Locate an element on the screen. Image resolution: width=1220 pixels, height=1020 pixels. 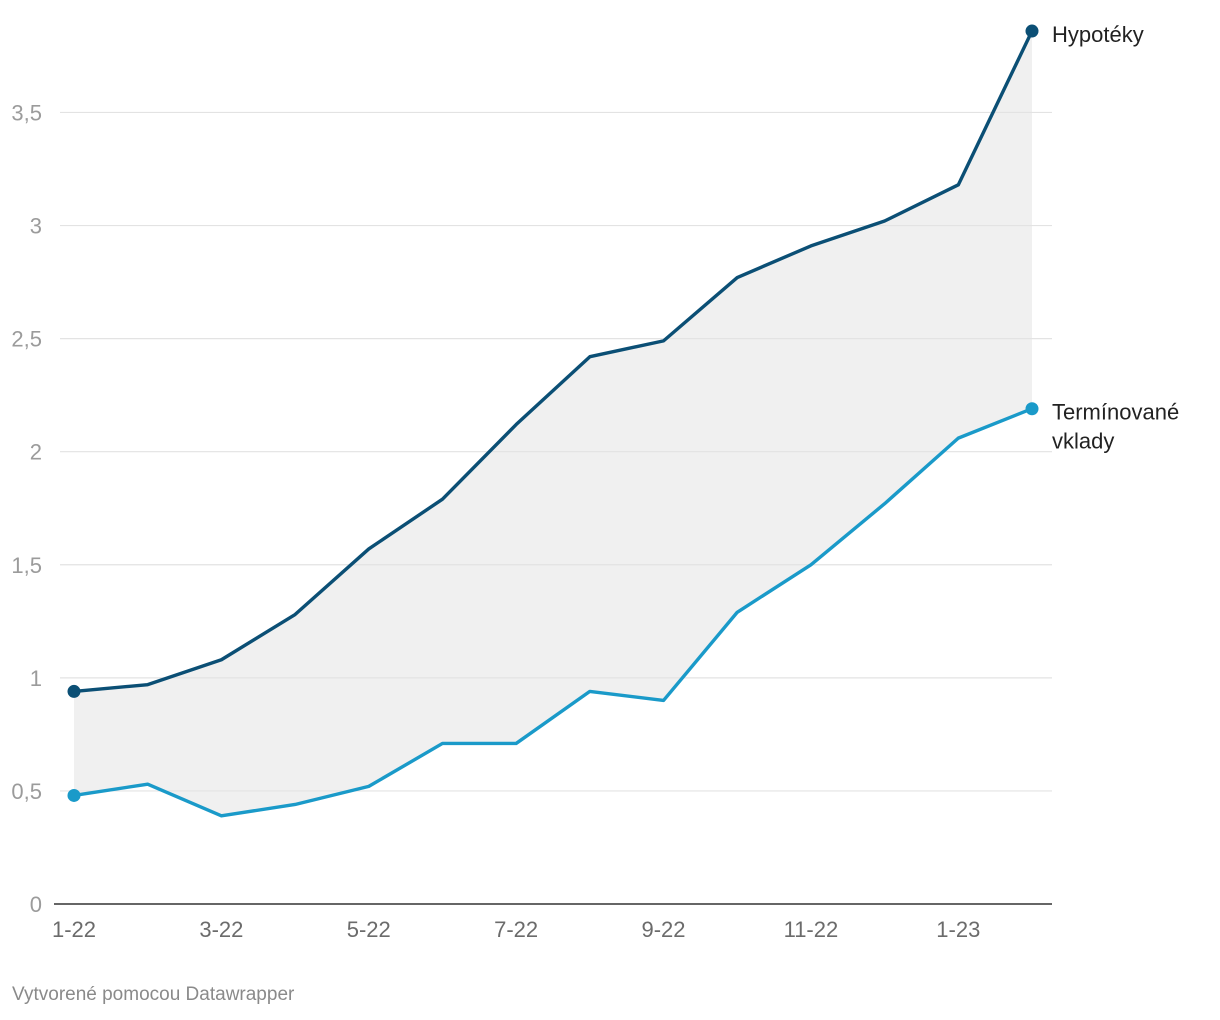
y-tick-label: 0,5 is located at coordinates (26, 791).